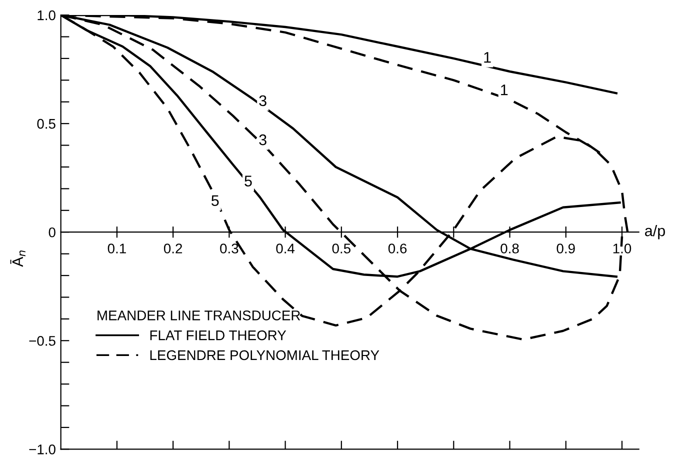  What do you see at coordinates (229, 249) in the screenshot?
I see `x-tick-label: 0.3` at bounding box center [229, 249].